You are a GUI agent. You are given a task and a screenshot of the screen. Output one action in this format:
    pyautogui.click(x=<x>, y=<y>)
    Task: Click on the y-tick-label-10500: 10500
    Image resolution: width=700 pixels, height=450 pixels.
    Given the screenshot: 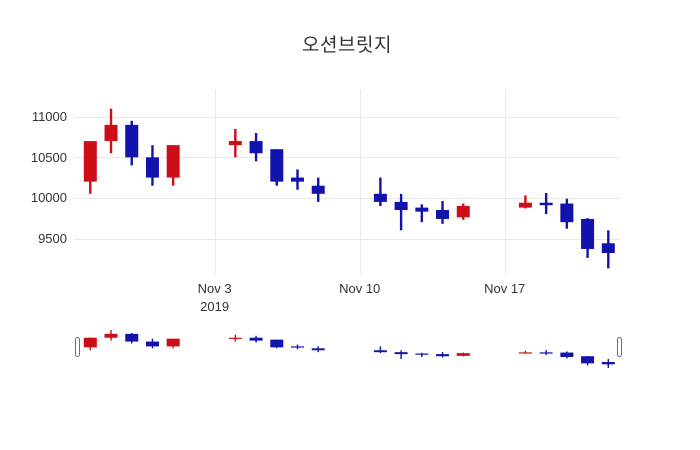 What is the action you would take?
    pyautogui.click(x=48, y=157)
    